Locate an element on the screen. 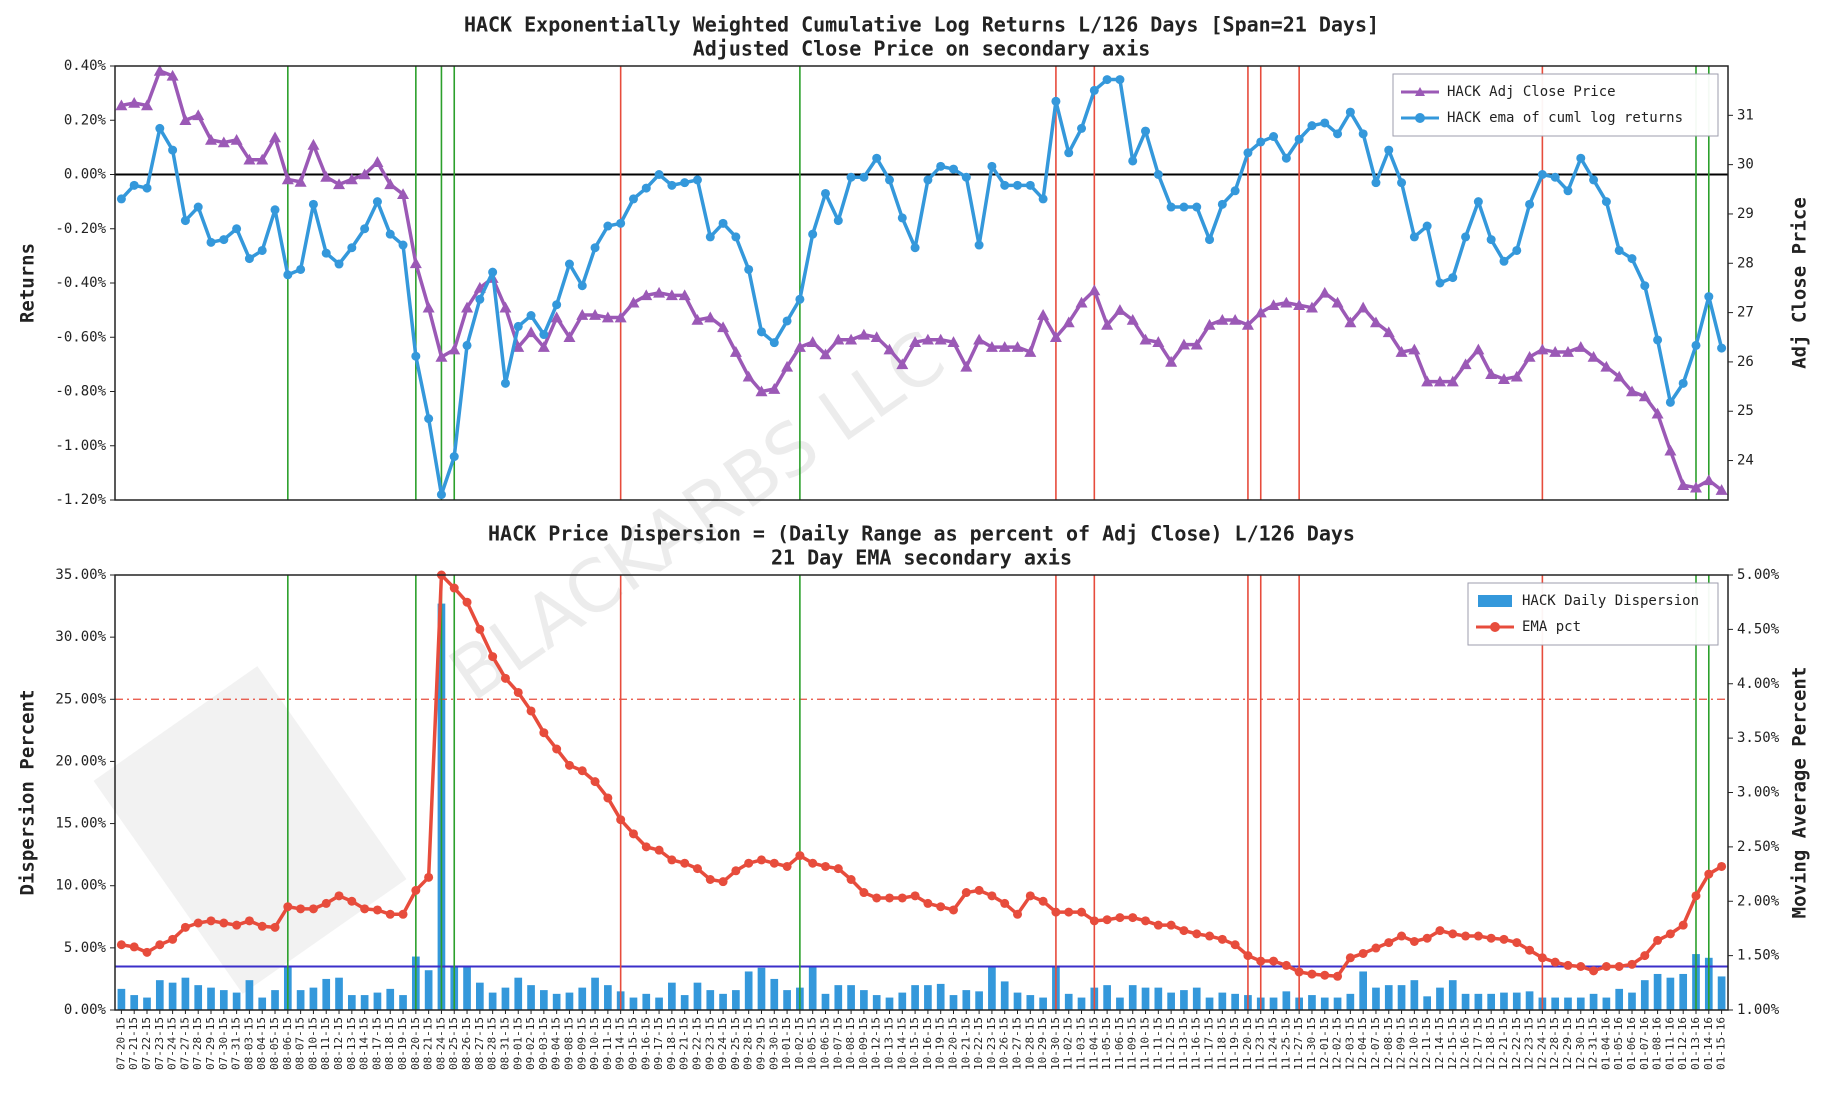 The width and height of the screenshot is (1825, 1100). x-tick-label: 11-19-15 is located at coordinates (1234, 1043).